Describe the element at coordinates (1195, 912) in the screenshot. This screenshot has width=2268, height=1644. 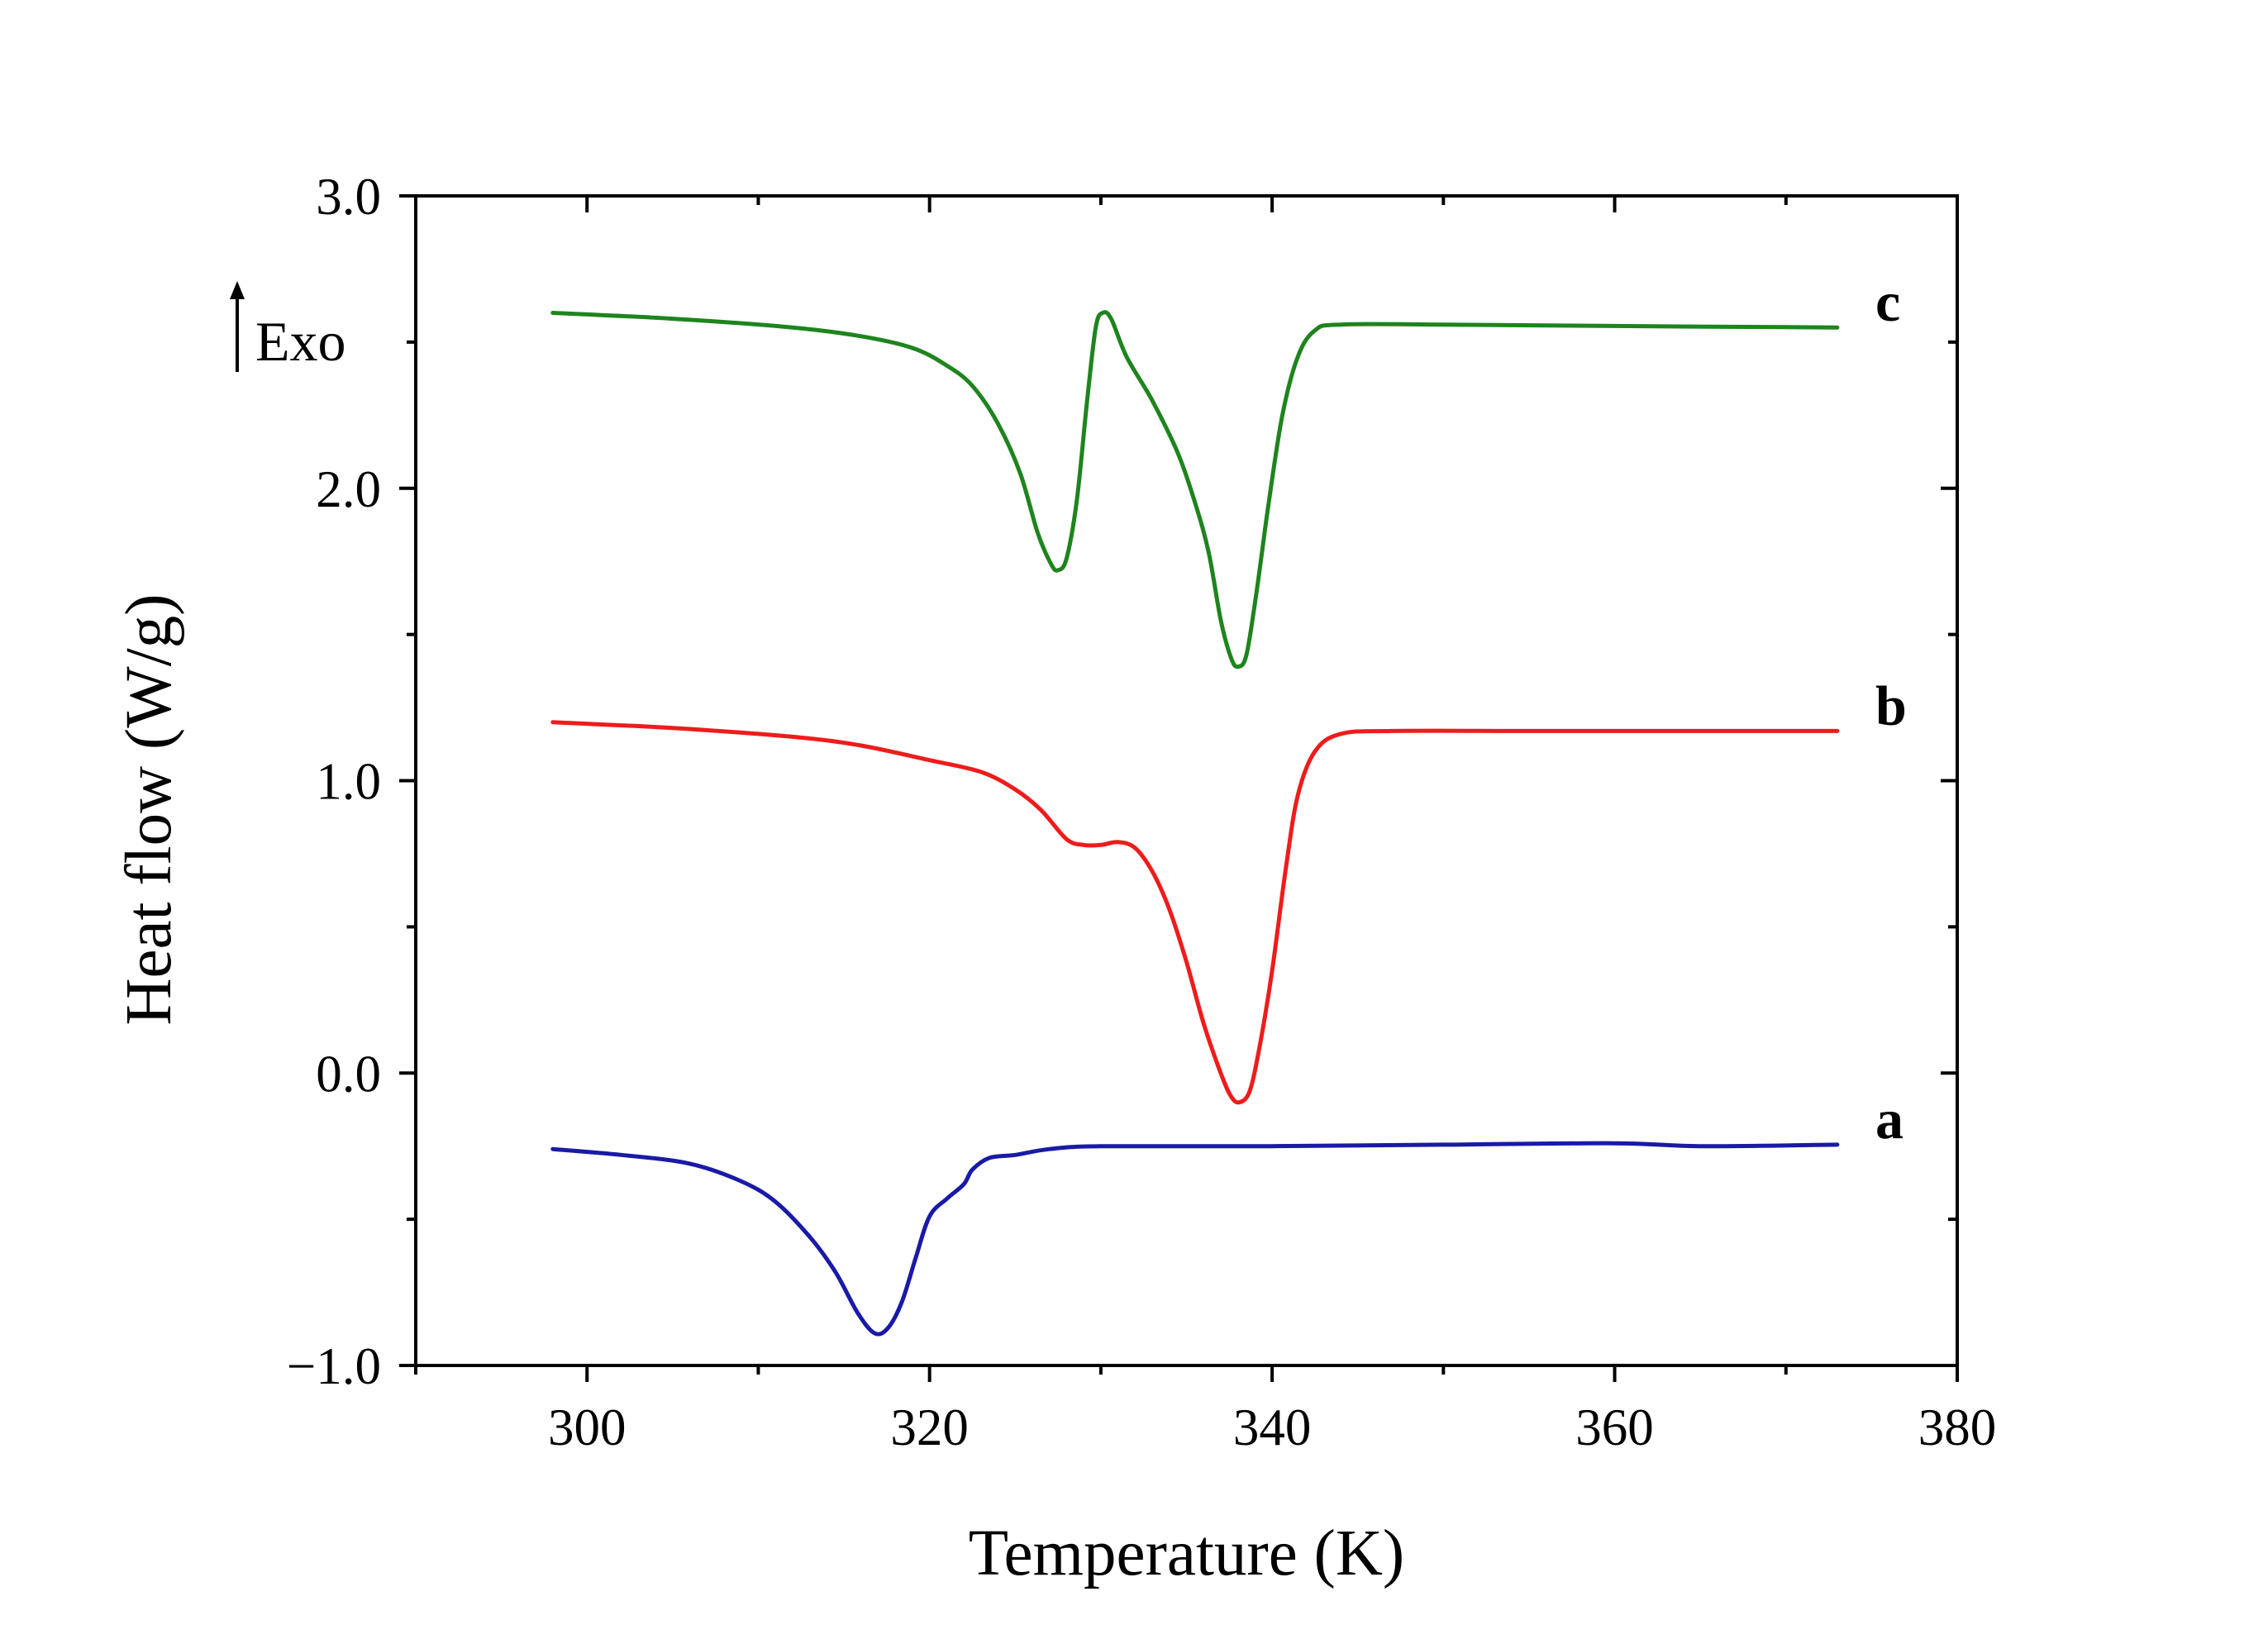
I see `series-line-b` at that location.